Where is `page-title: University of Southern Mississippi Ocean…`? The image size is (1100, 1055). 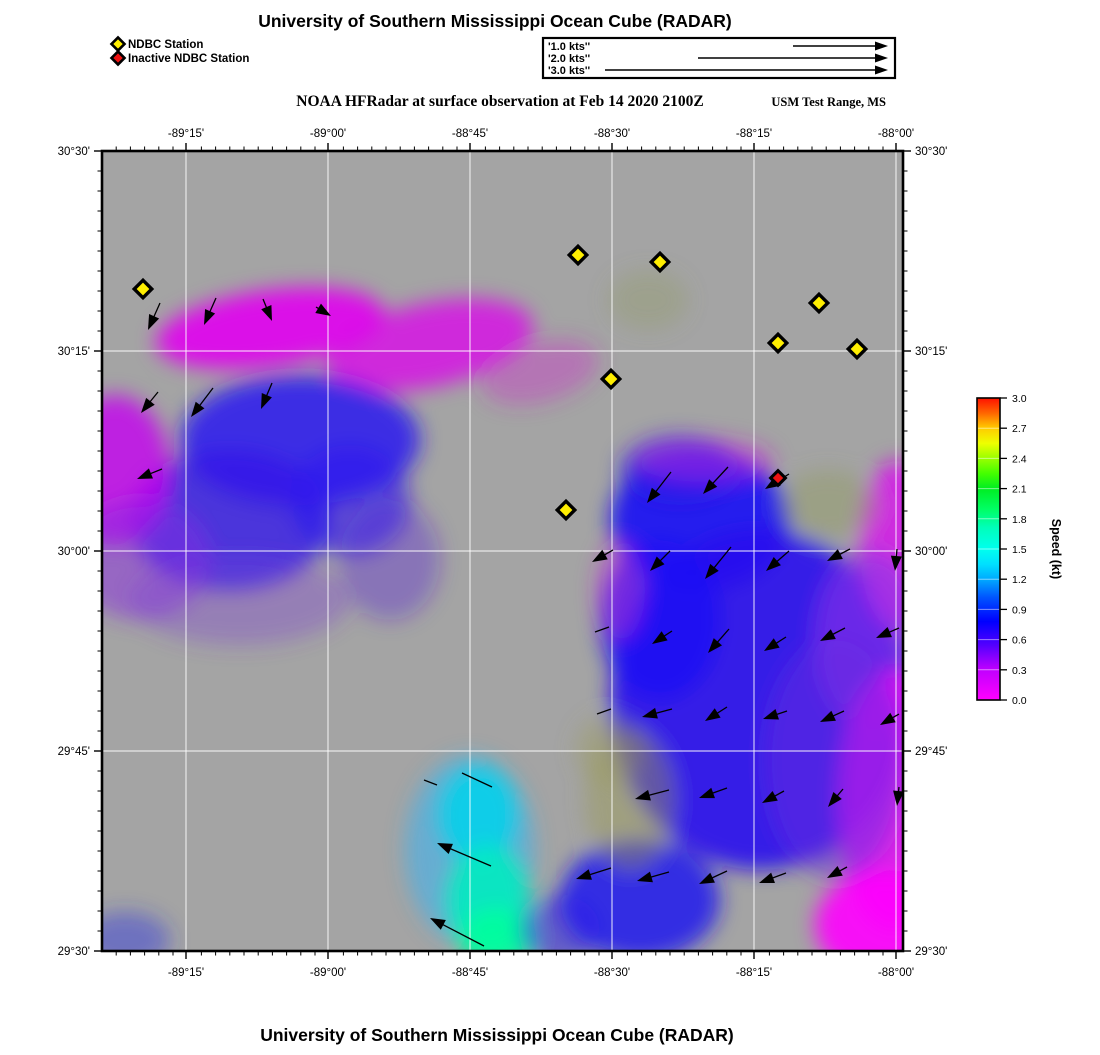 page-title: University of Southern Mississippi Ocean… is located at coordinates (495, 21).